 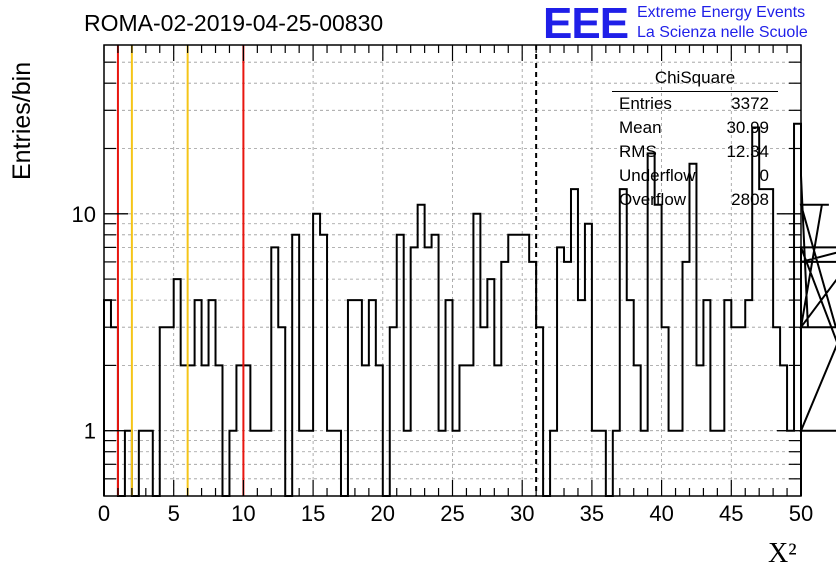 I want to click on x-tick-label: 50, so click(x=801, y=513).